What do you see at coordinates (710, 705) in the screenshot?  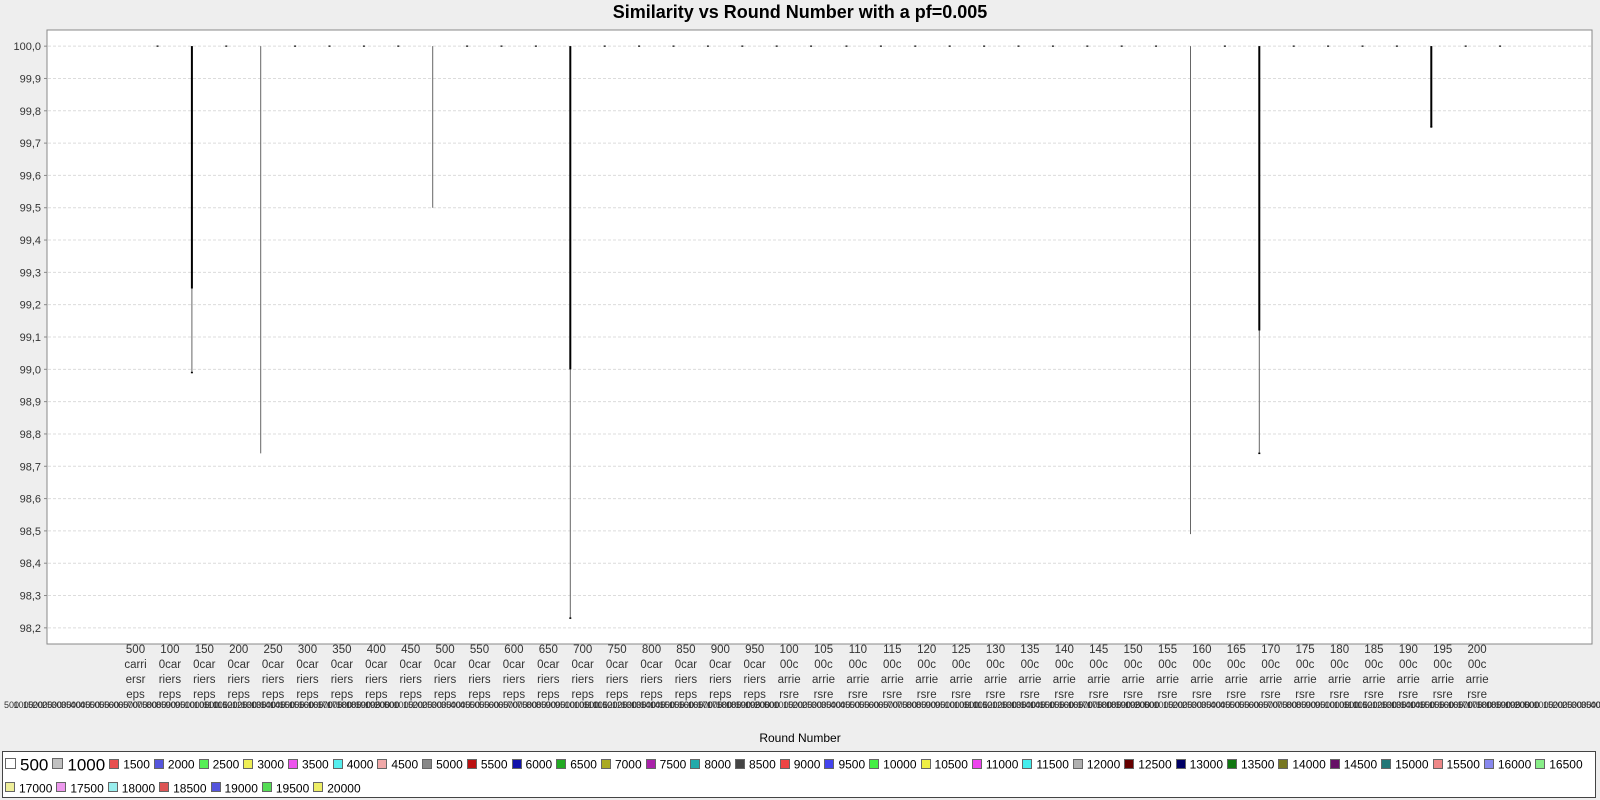 I see `x-overlap-label: 17000` at bounding box center [710, 705].